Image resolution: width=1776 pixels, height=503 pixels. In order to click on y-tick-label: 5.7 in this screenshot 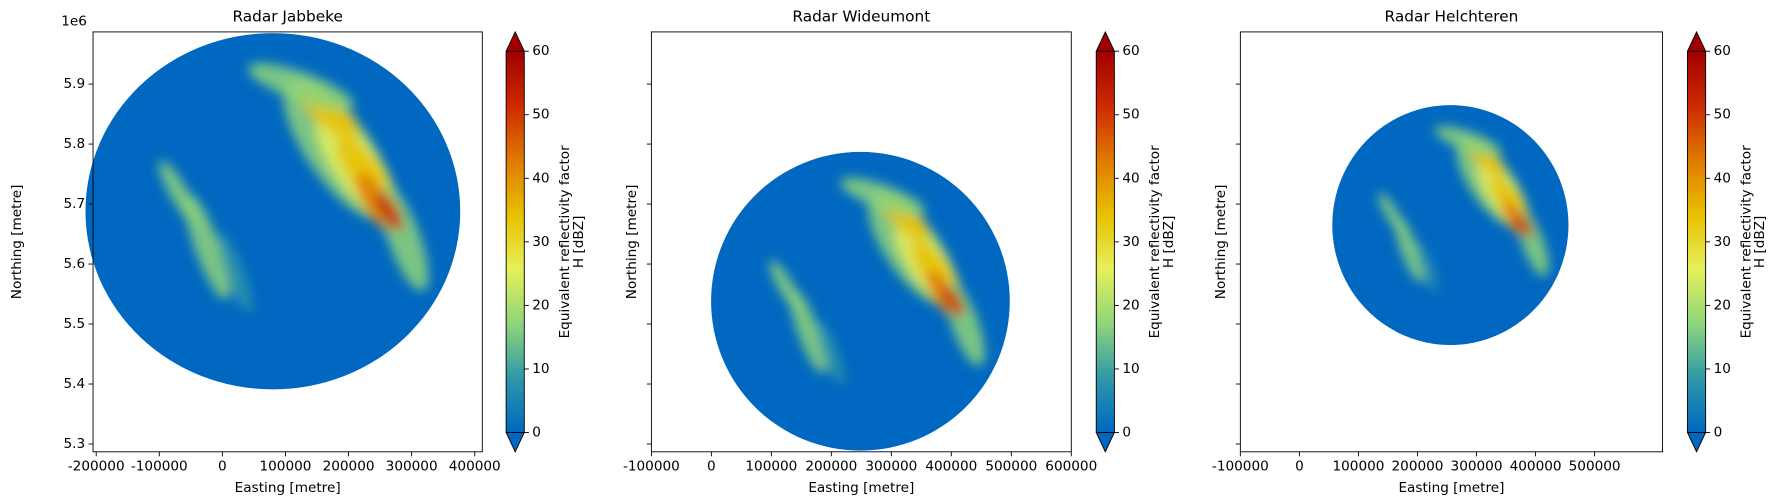, I will do `click(74, 204)`.